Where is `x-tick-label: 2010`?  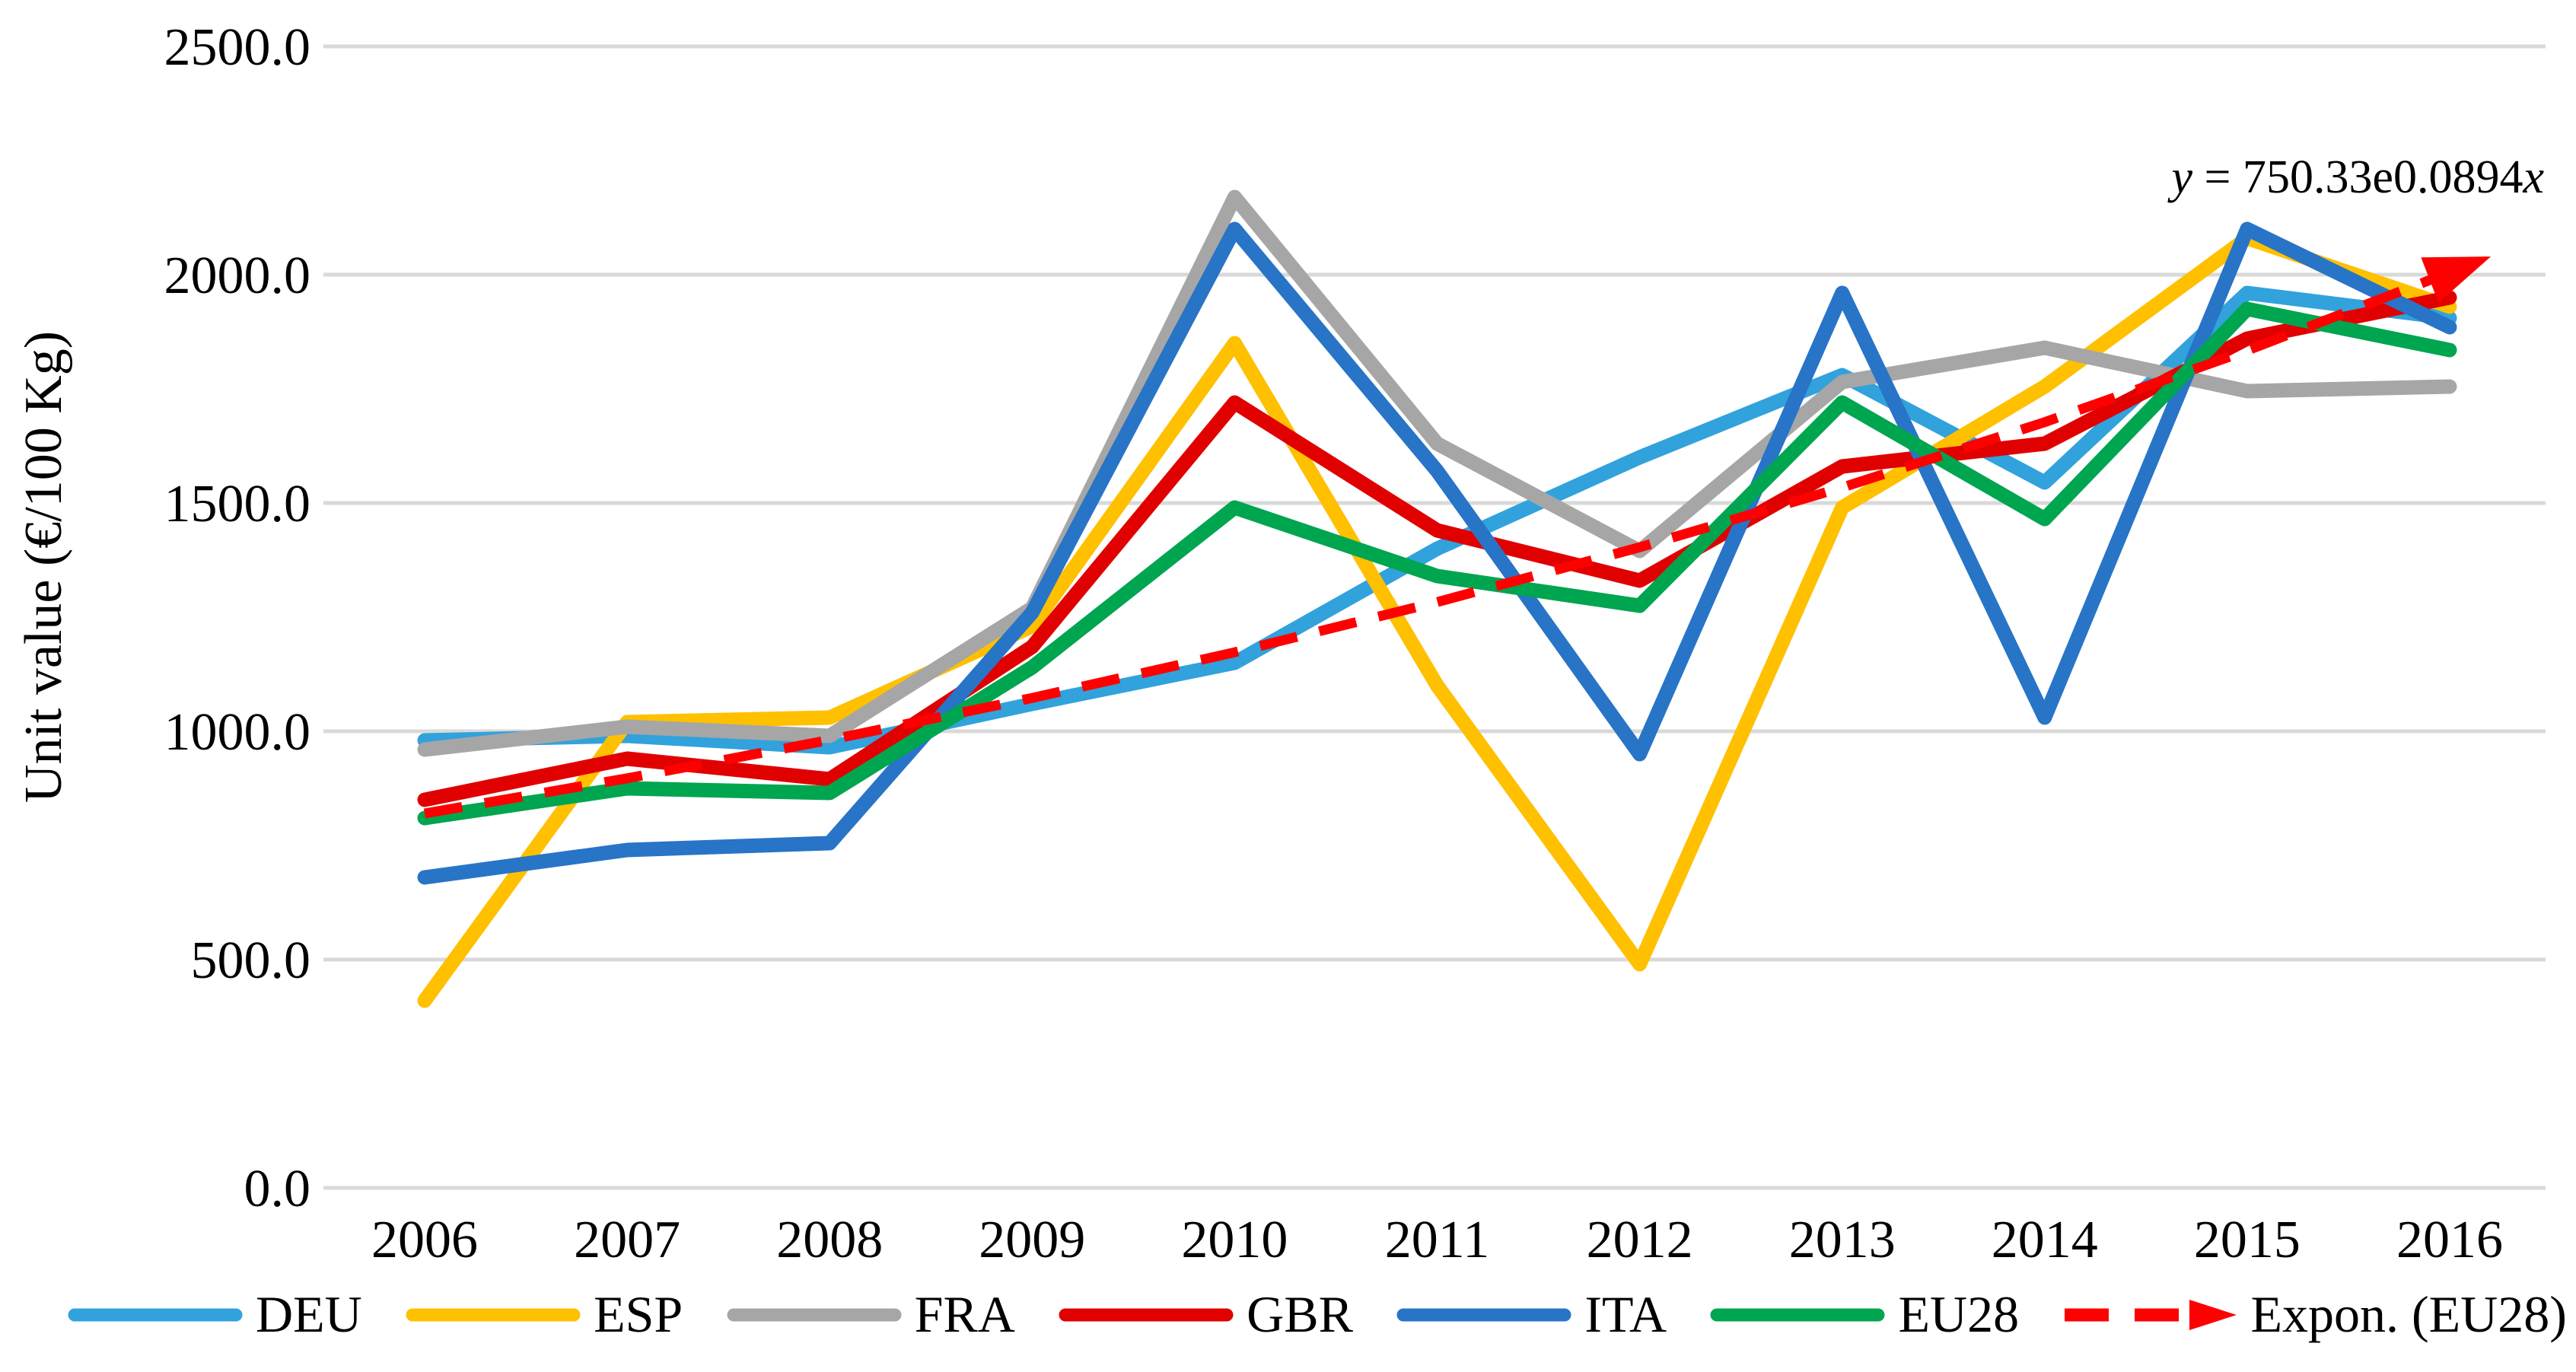
x-tick-label: 2010 is located at coordinates (1234, 1240).